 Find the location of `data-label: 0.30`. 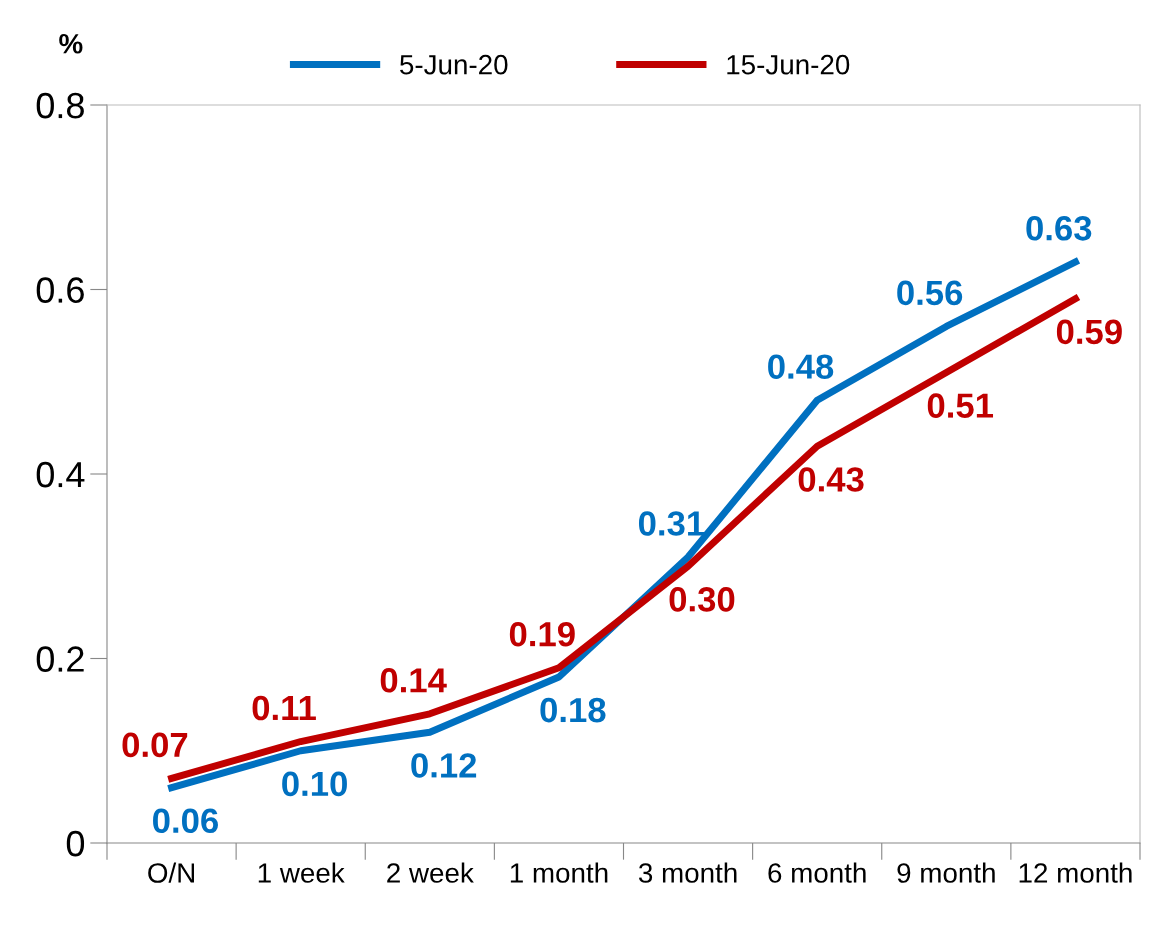

data-label: 0.30 is located at coordinates (702, 599).